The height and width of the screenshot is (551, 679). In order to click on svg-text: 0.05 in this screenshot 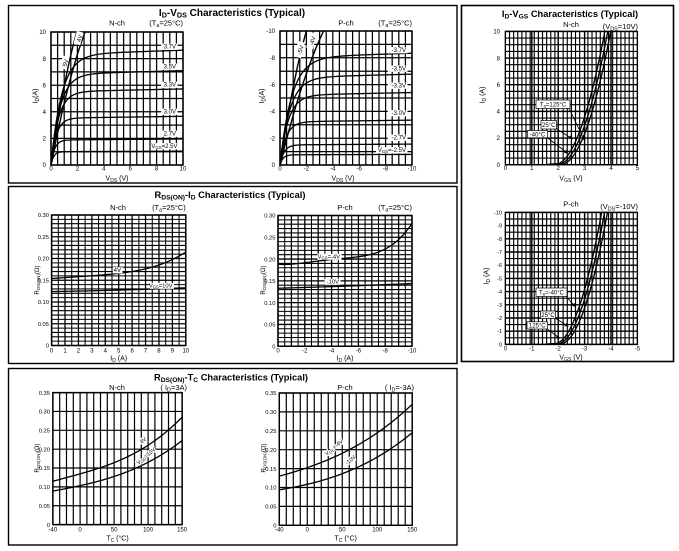, I will do `click(43, 325)`.